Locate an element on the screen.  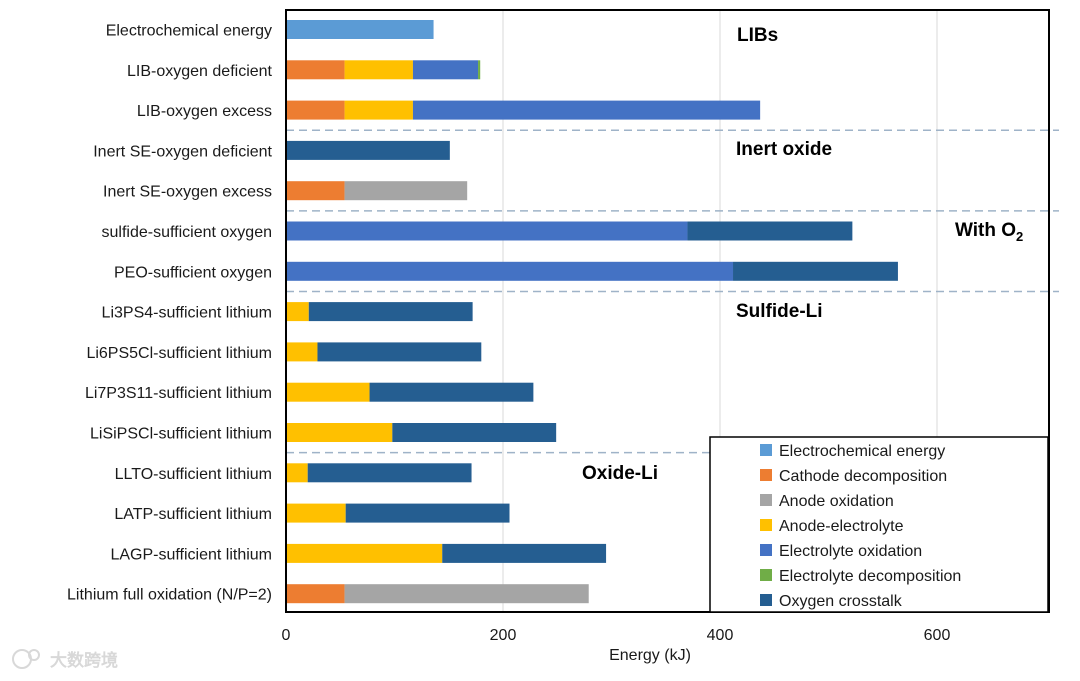
category-label-li6ps5cl-sufficient-lithium: Li6PS5Cl-sufficient lithium is located at coordinates (179, 353).